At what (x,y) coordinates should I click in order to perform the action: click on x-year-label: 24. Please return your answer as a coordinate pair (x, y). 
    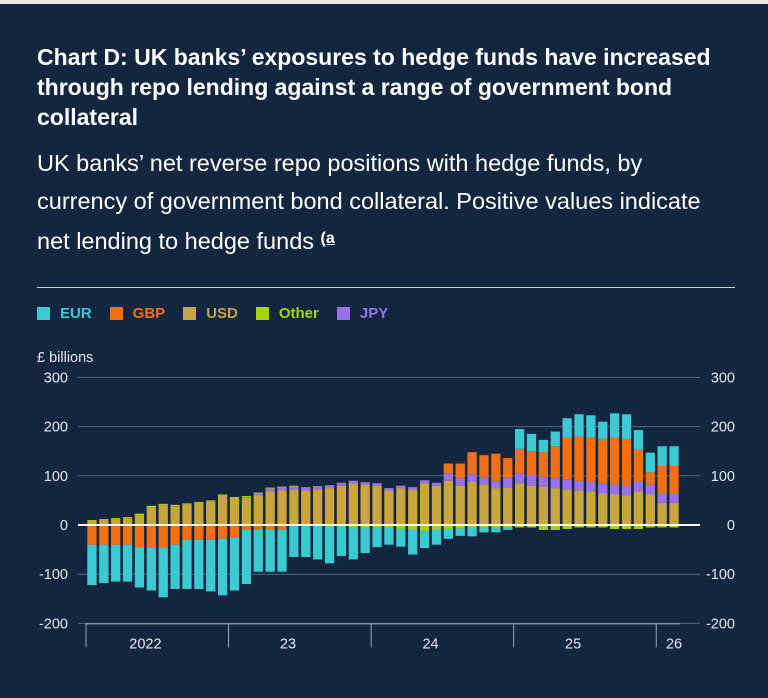
    Looking at the image, I should click on (430, 644).